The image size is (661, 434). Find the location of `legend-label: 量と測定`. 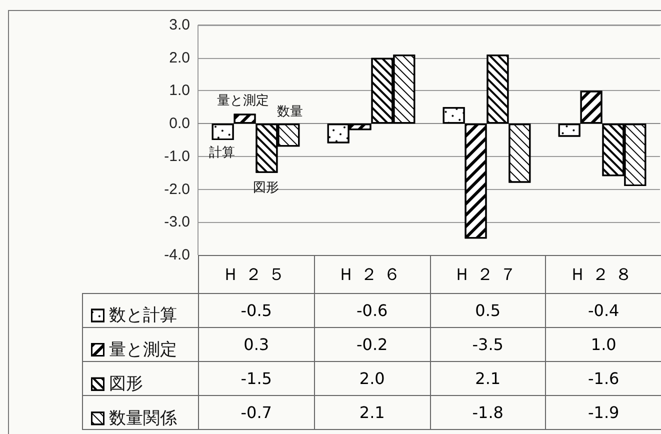

legend-label: 量と測定 is located at coordinates (142, 350).